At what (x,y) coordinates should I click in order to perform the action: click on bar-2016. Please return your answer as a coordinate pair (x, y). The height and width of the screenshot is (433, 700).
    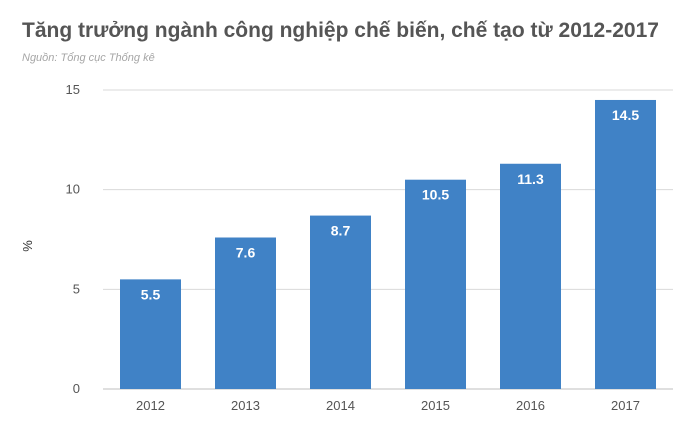
    Looking at the image, I should click on (530, 276).